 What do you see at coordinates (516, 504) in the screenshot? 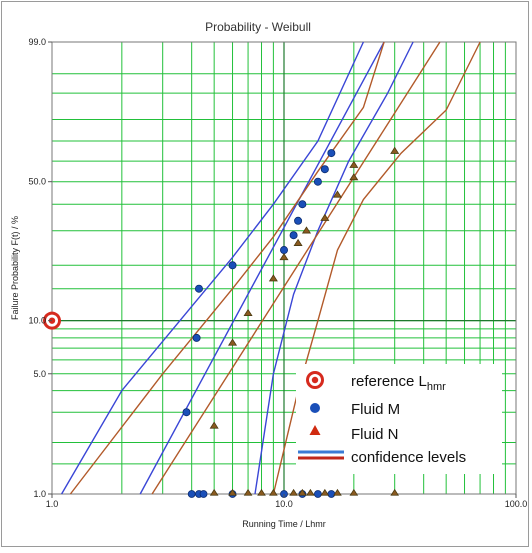
I see `x-tick-label: 100.0` at bounding box center [516, 504].